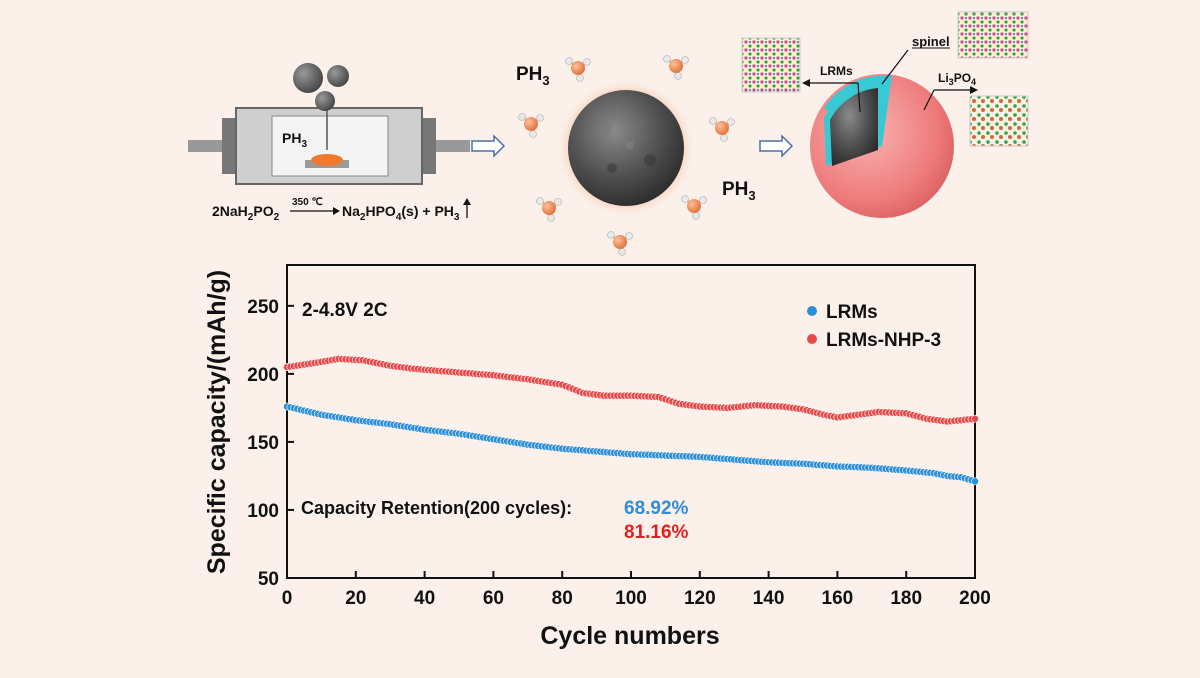 This screenshot has height=678, width=1200. Describe the element at coordinates (838, 598) in the screenshot. I see `x-tick-label: 160` at that location.